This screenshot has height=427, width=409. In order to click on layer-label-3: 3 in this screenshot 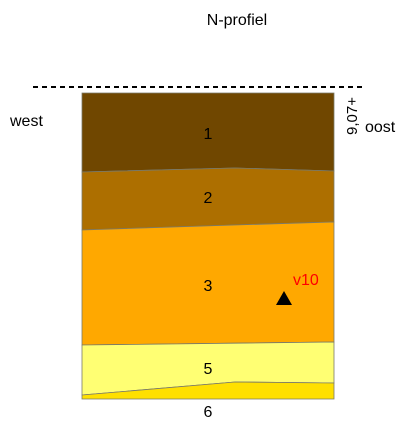, I will do `click(208, 286)`.